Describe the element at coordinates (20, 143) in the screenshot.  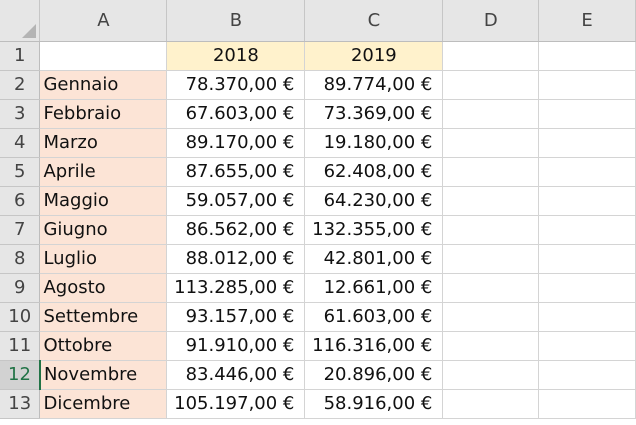
I see `row-header: 4` at that location.